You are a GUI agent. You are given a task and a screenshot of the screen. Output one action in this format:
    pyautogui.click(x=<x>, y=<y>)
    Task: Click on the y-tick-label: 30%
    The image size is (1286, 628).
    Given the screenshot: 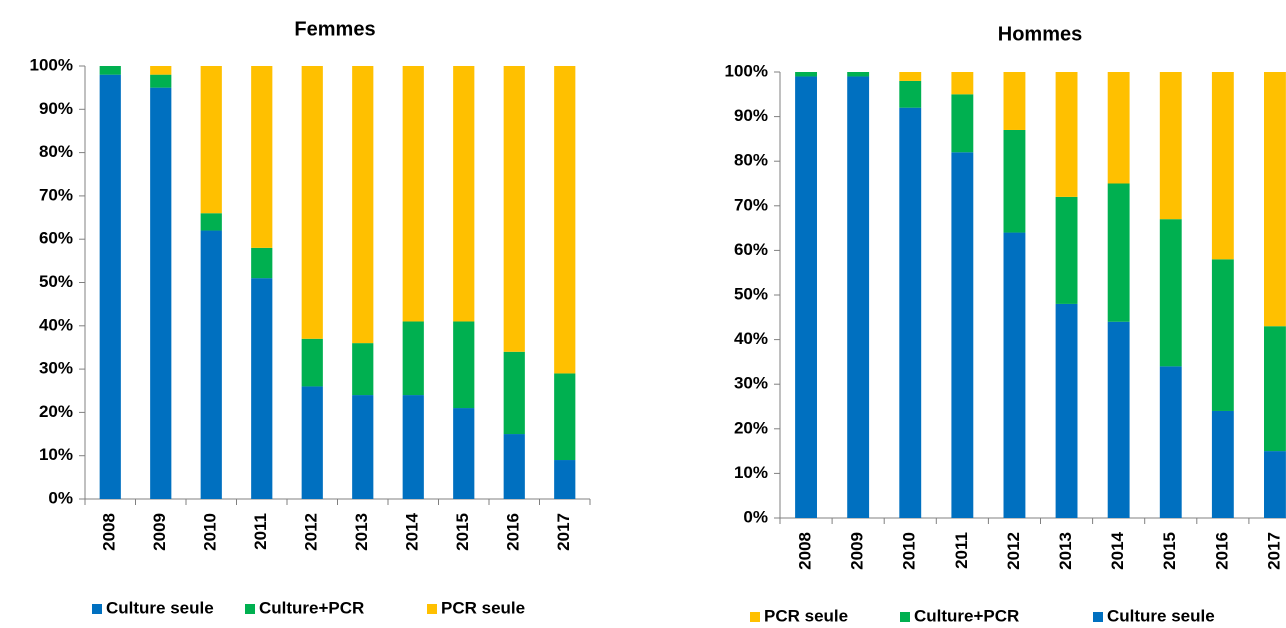 What is the action you would take?
    pyautogui.click(x=751, y=383)
    